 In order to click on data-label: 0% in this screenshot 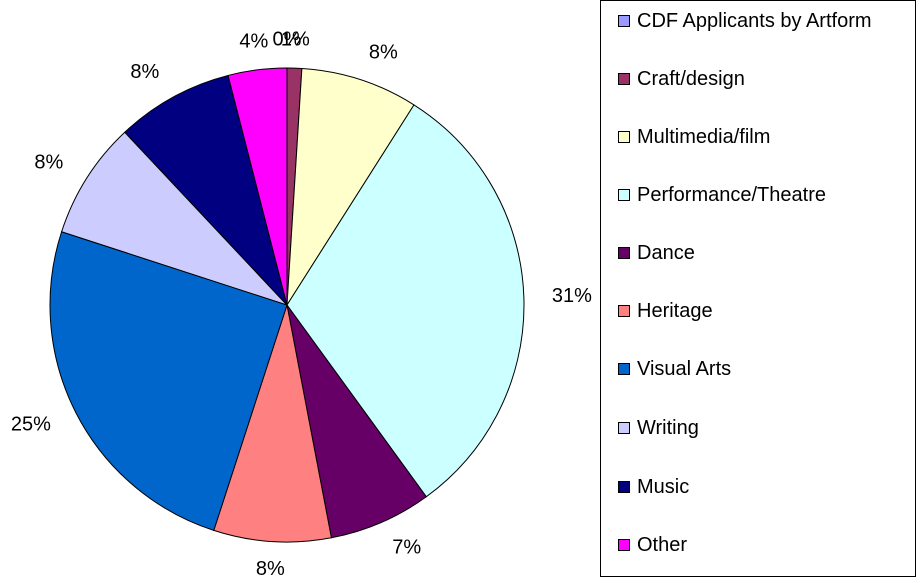, I will do `click(287, 39)`.